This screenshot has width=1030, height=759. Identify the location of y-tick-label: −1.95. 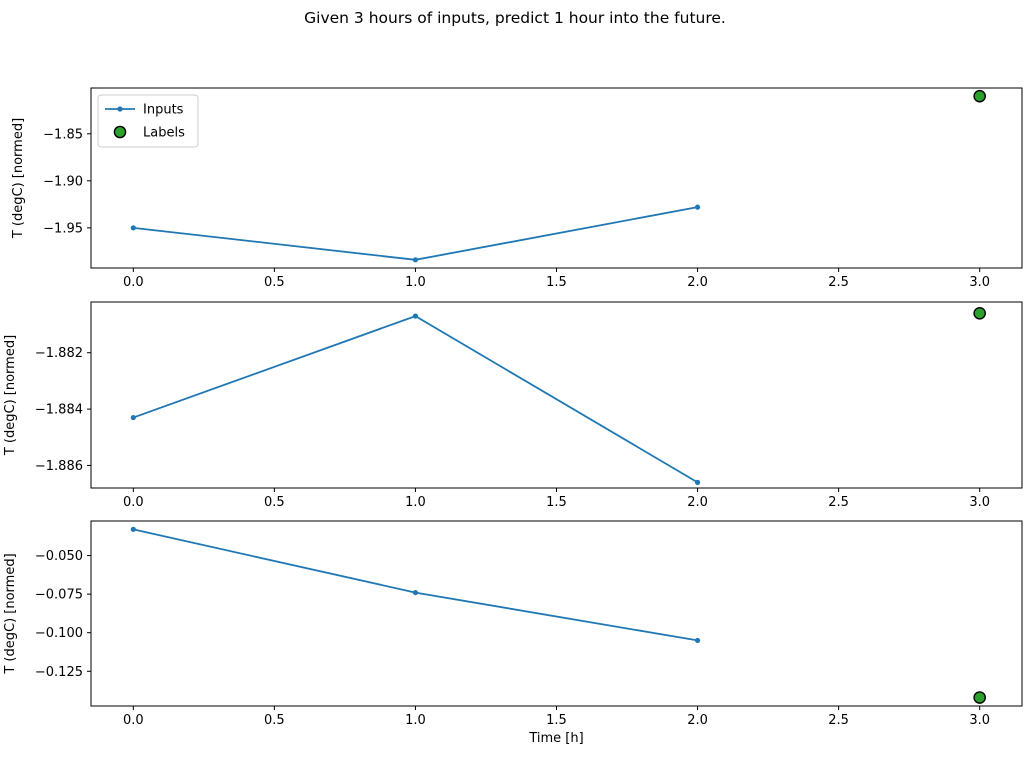
(63, 228).